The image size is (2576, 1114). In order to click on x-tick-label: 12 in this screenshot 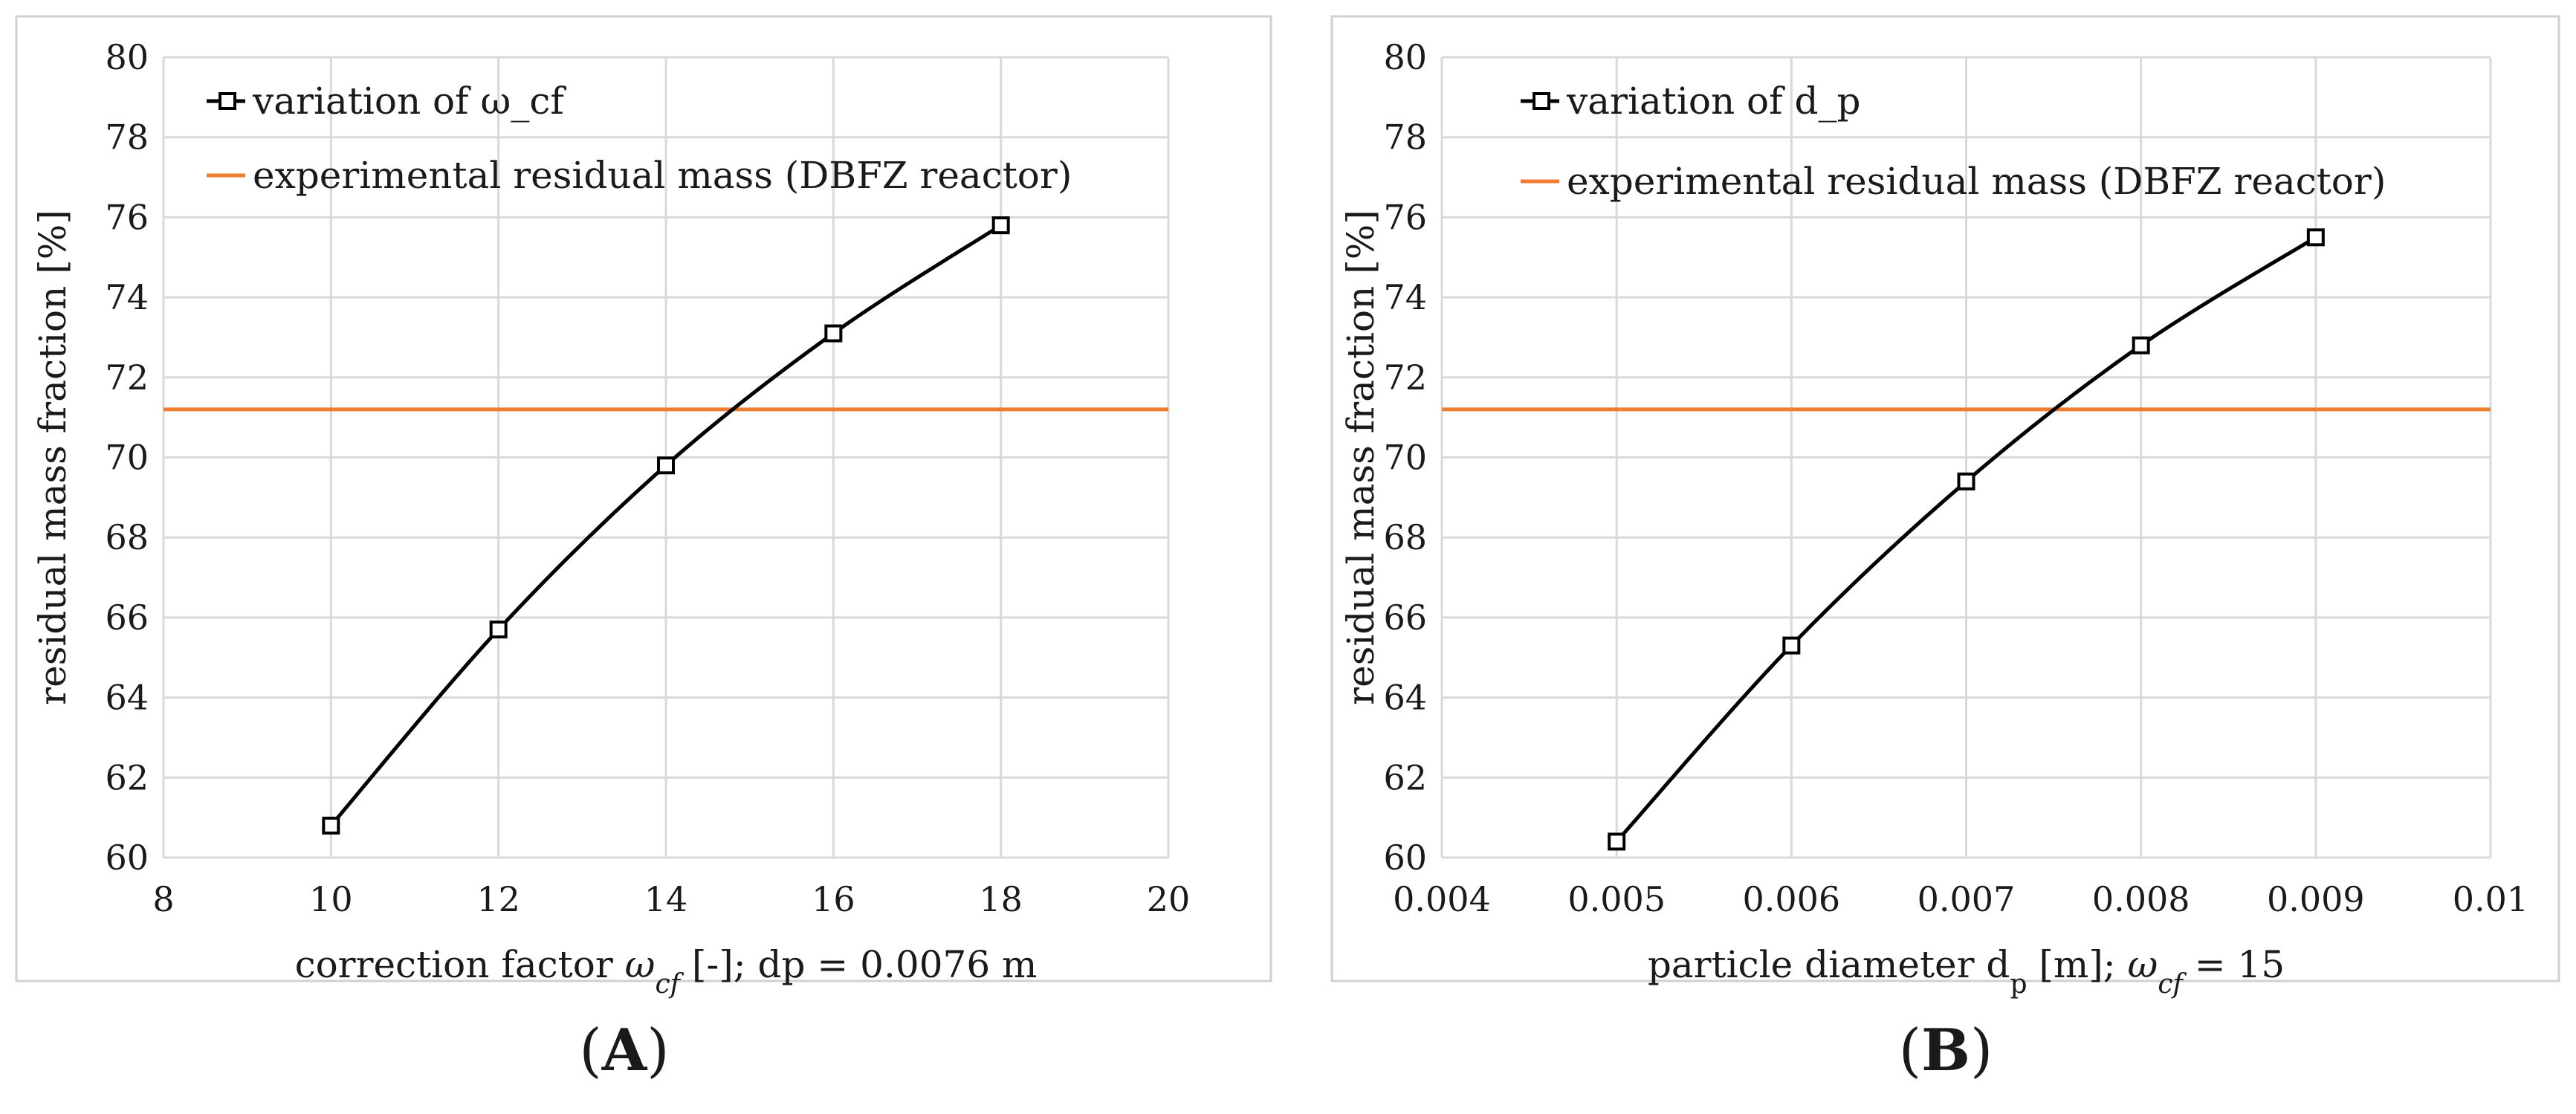, I will do `click(498, 899)`.